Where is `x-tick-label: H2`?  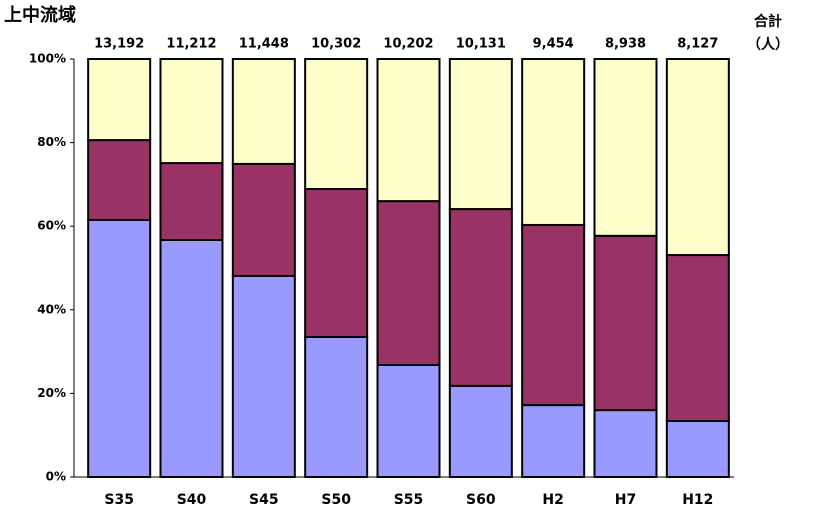 x-tick-label: H2 is located at coordinates (552, 500).